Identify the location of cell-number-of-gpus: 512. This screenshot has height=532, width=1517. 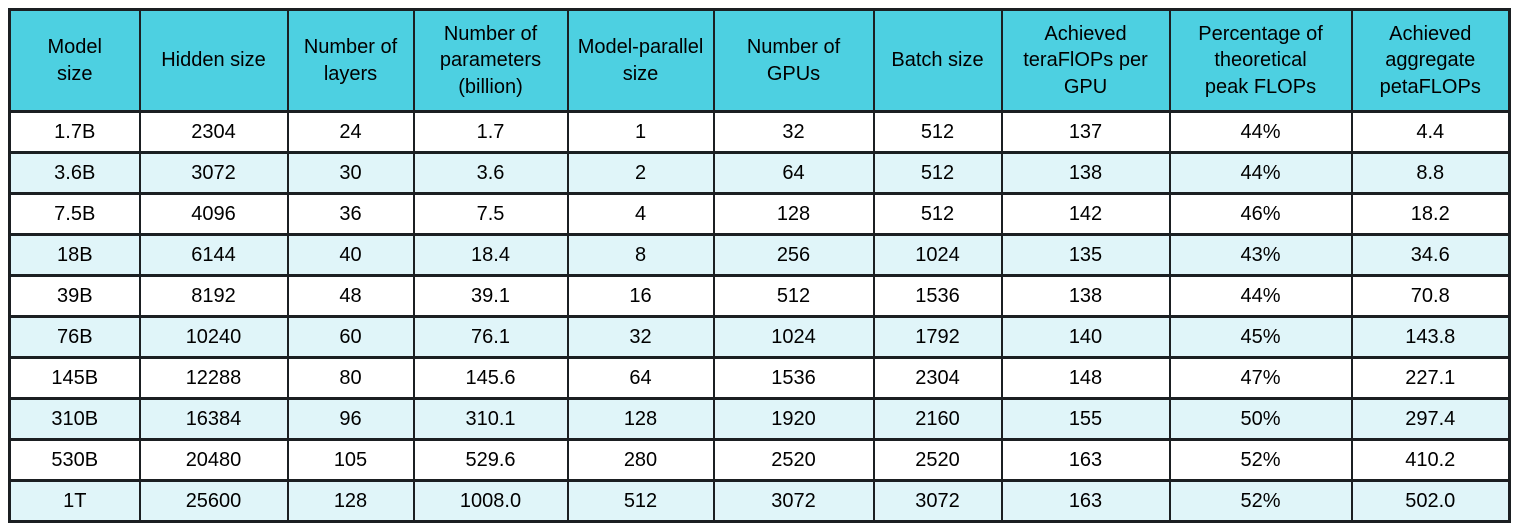
(793, 296).